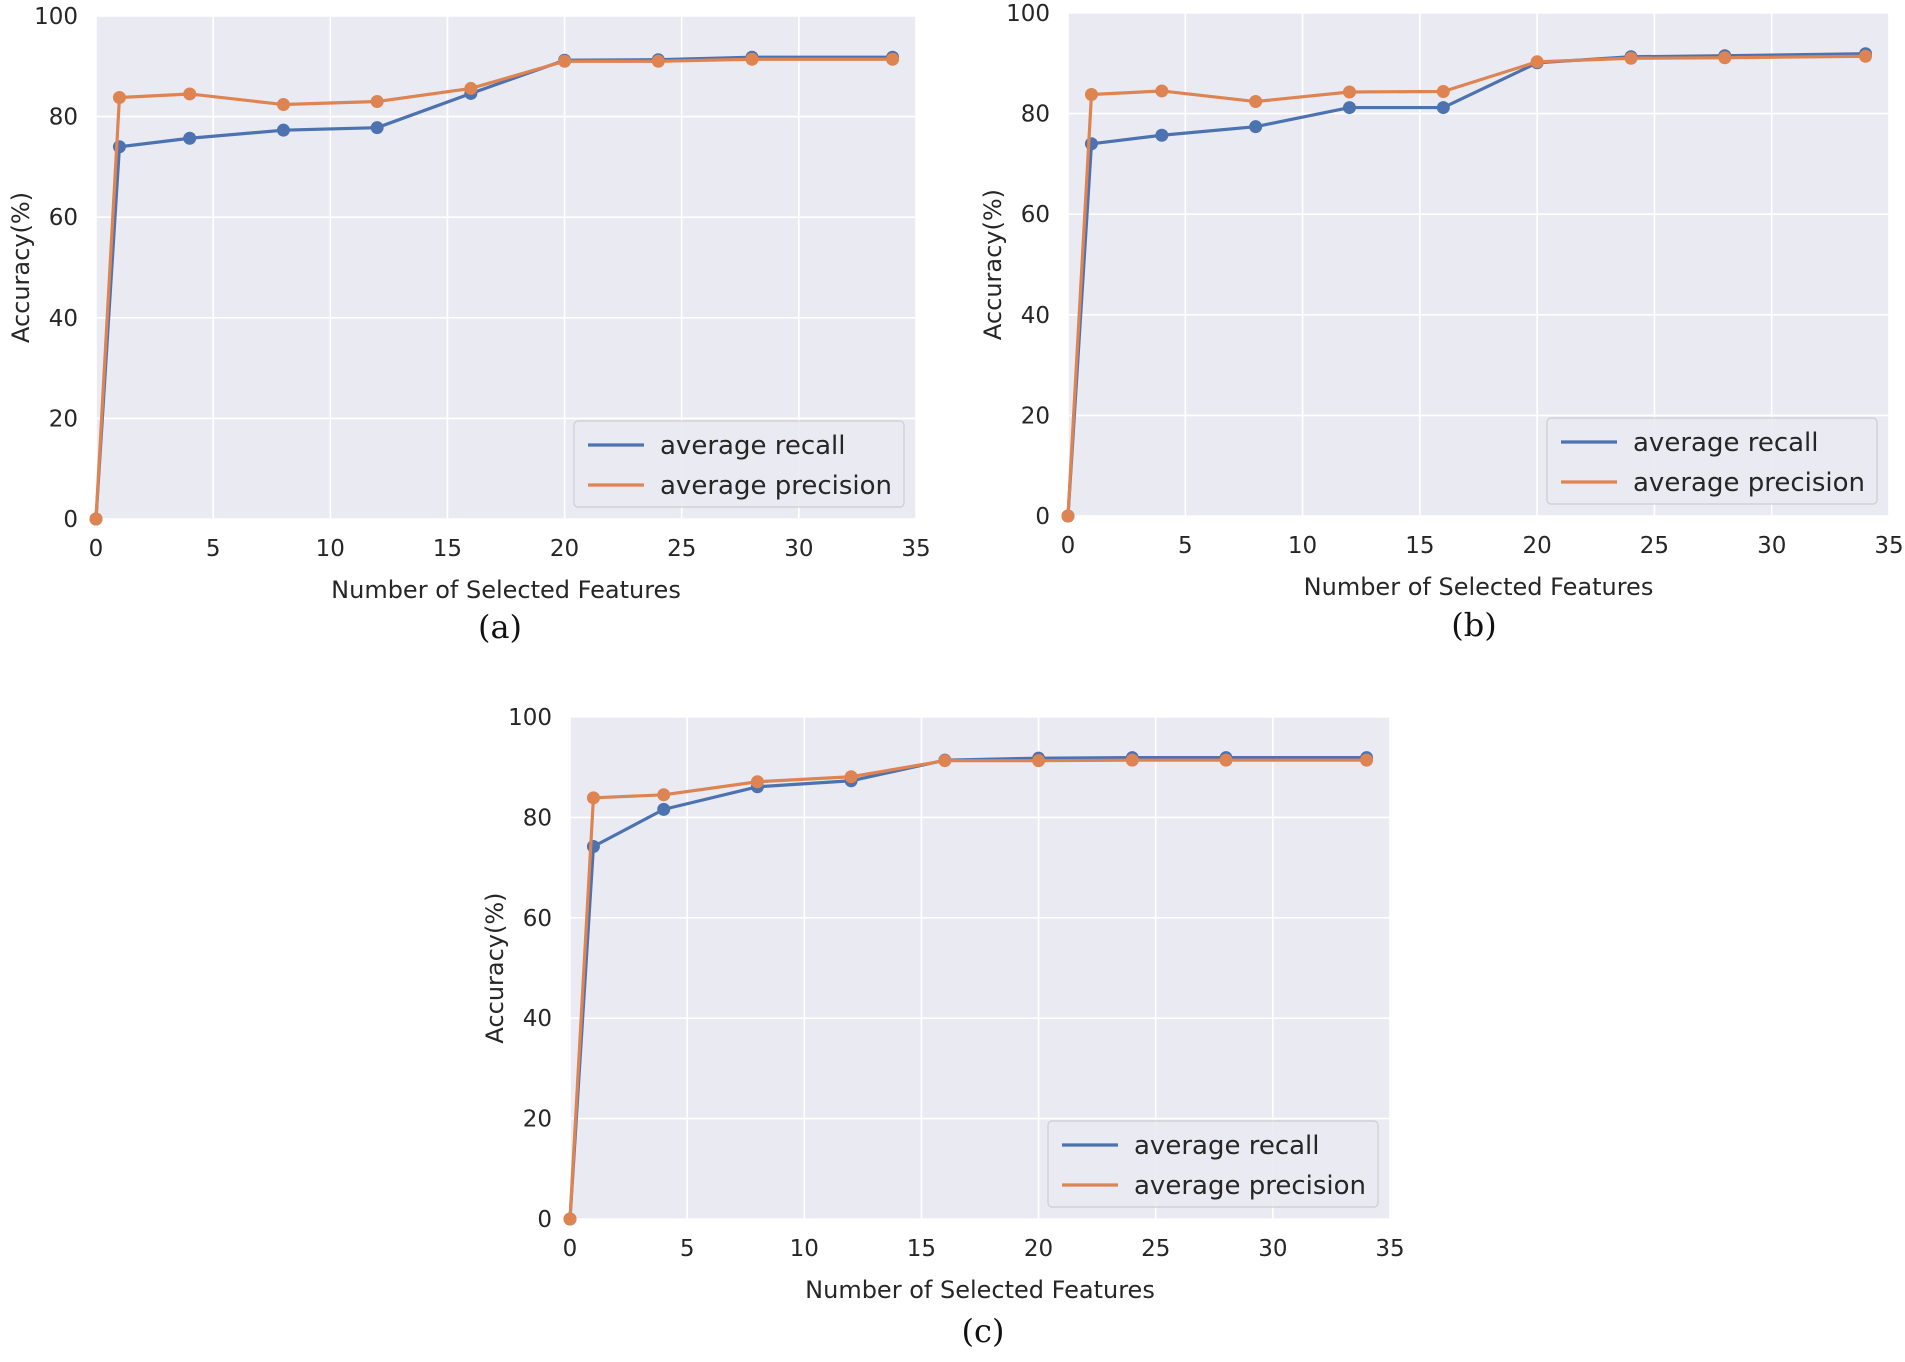 The width and height of the screenshot is (1905, 1362). I want to click on y-tick-label: 100, so click(56, 17).